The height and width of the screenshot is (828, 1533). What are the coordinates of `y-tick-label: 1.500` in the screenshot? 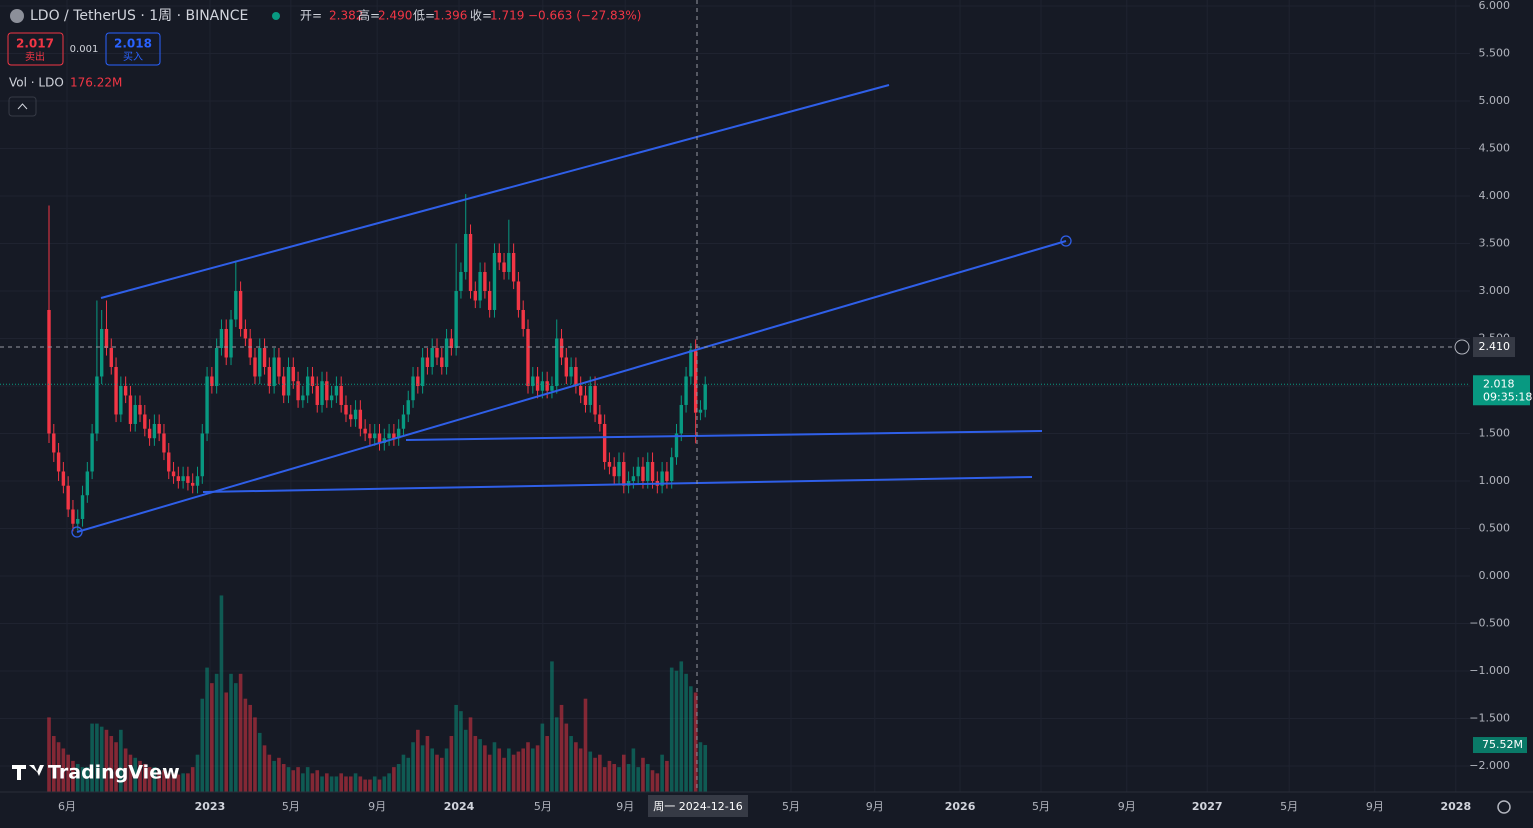 It's located at (1495, 432).